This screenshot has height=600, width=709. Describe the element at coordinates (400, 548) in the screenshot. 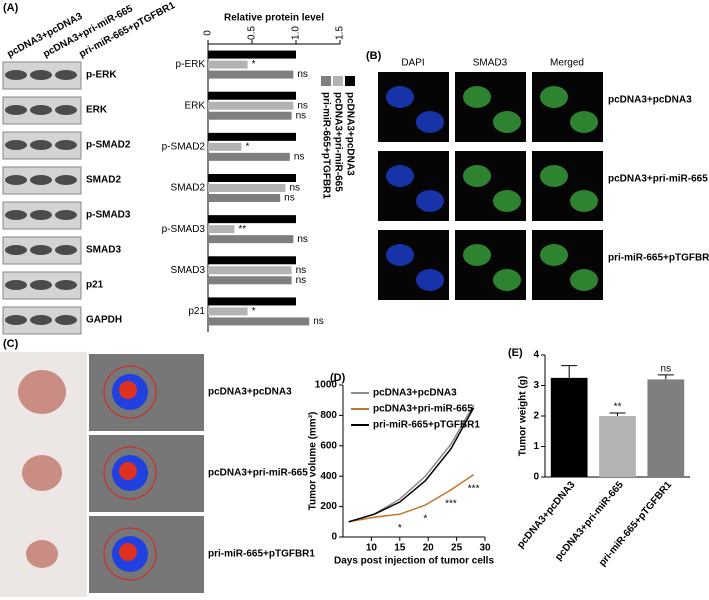

I see `x-tick-label: 15` at that location.